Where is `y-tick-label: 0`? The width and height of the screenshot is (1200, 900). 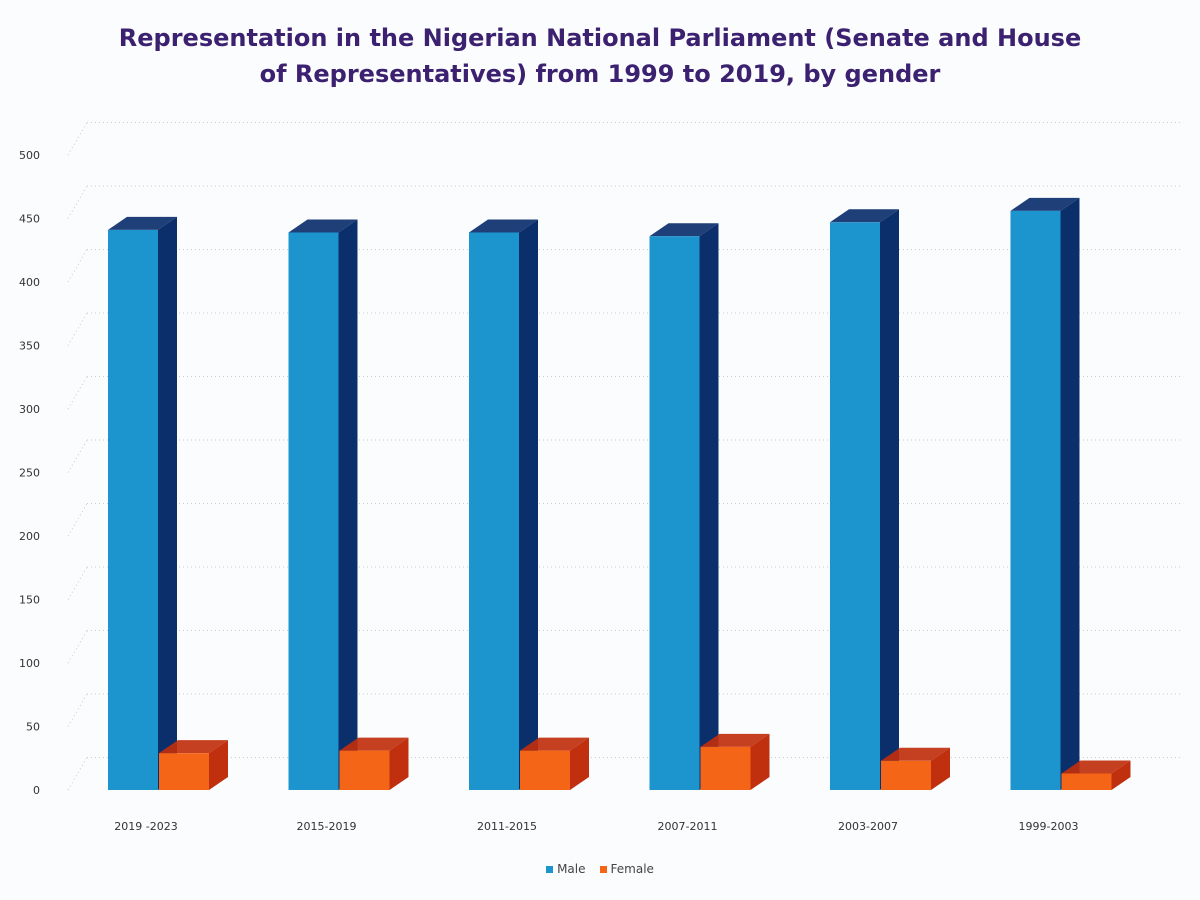 y-tick-label: 0 is located at coordinates (36, 790).